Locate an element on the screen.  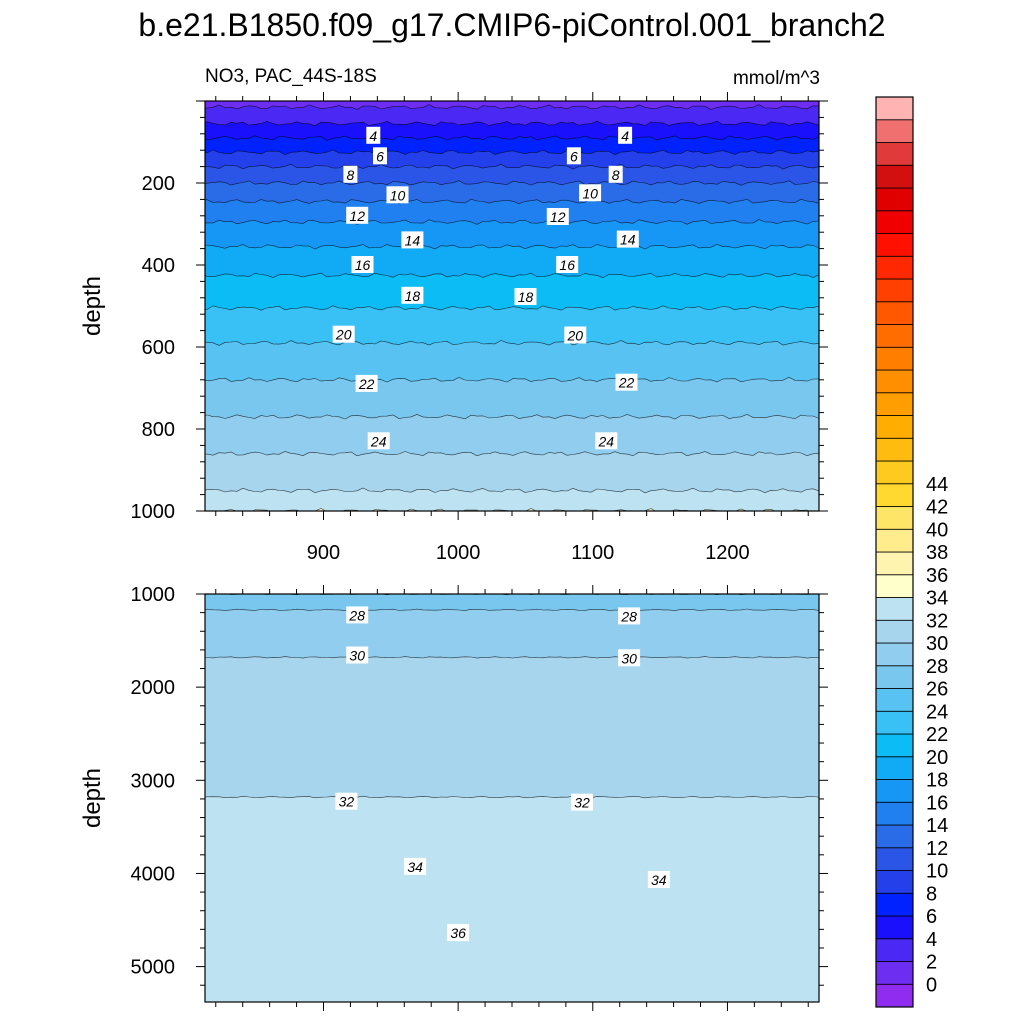
colorbar-label: 14 is located at coordinates (937, 826).